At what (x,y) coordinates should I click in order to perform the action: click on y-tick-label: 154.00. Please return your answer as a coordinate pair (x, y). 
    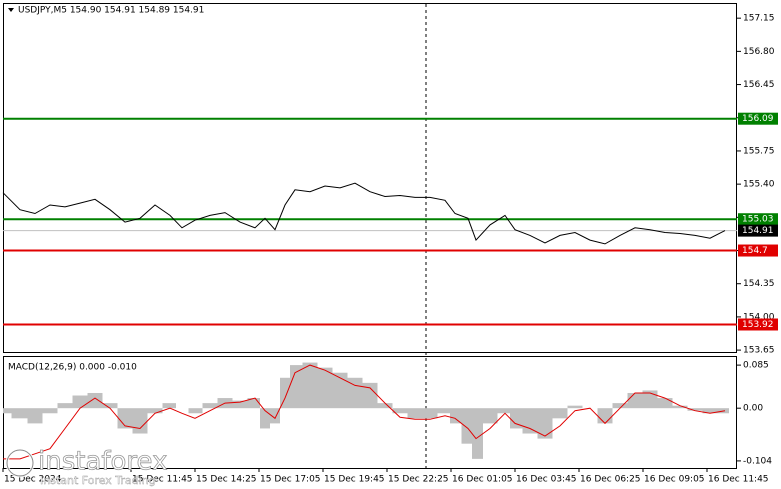
    Looking at the image, I should click on (759, 317).